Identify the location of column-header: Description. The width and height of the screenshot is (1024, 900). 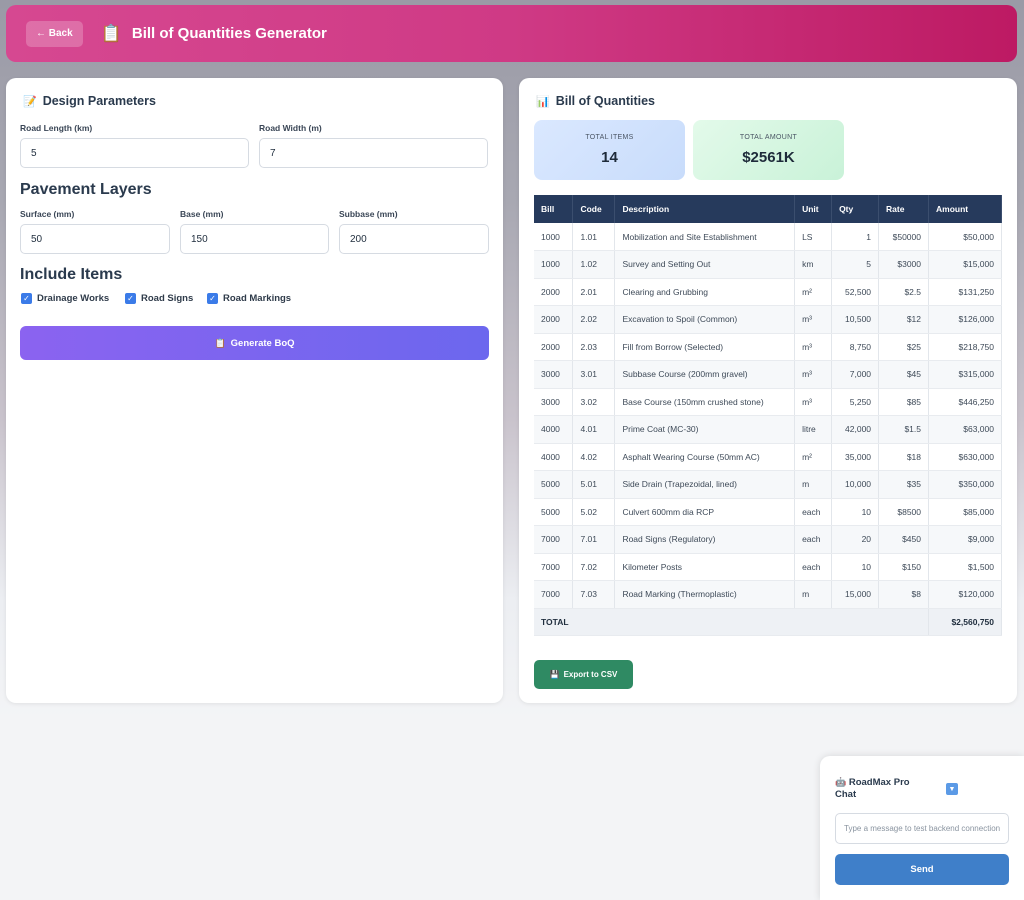
(705, 209).